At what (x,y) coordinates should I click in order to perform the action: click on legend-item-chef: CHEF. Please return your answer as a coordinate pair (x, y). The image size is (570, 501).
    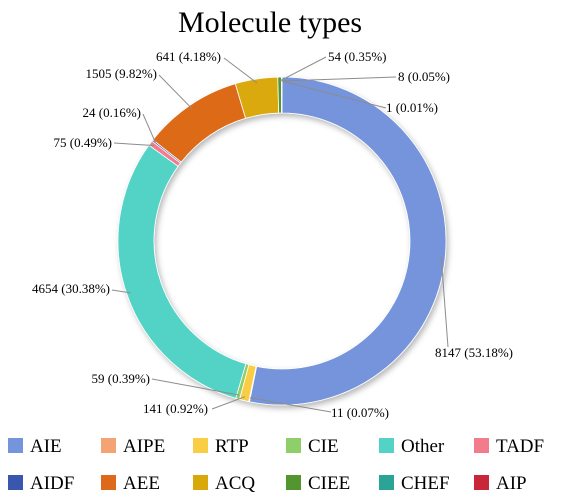
    Looking at the image, I should click on (414, 483).